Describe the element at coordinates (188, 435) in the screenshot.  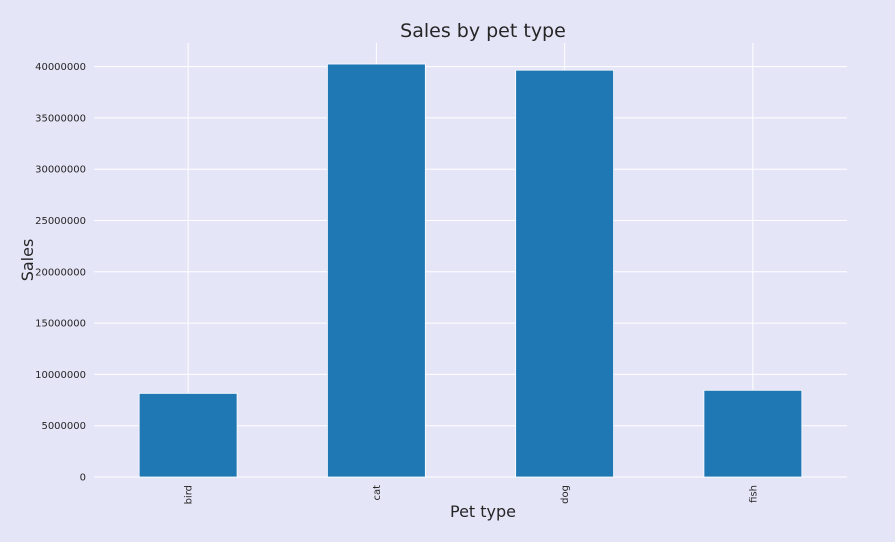
I see `bar-bird` at that location.